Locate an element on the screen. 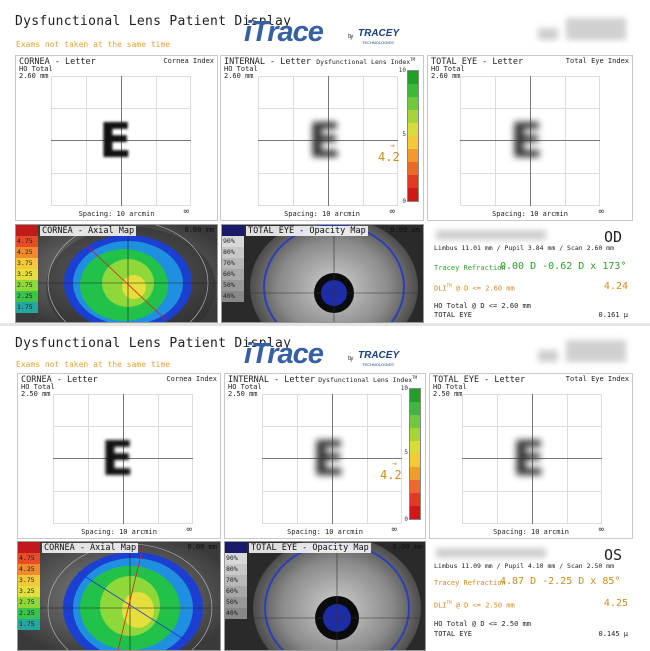 Image resolution: width=650 pixels, height=651 pixels. axial-map-legend: 4.75 4.25 3.75 3.25 2.75 2.25 1.75 is located at coordinates (29, 596).